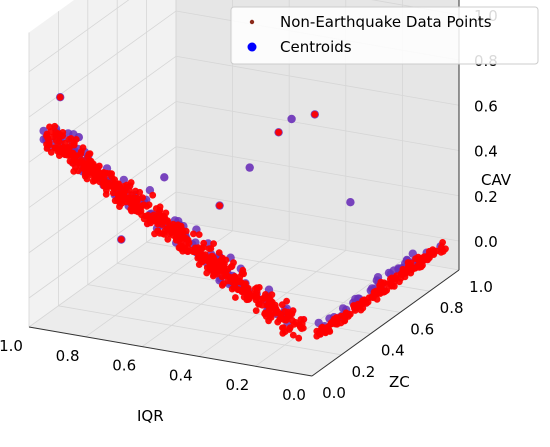 This screenshot has width=550, height=447. I want to click on x-tick-label: 0.4, so click(181, 375).